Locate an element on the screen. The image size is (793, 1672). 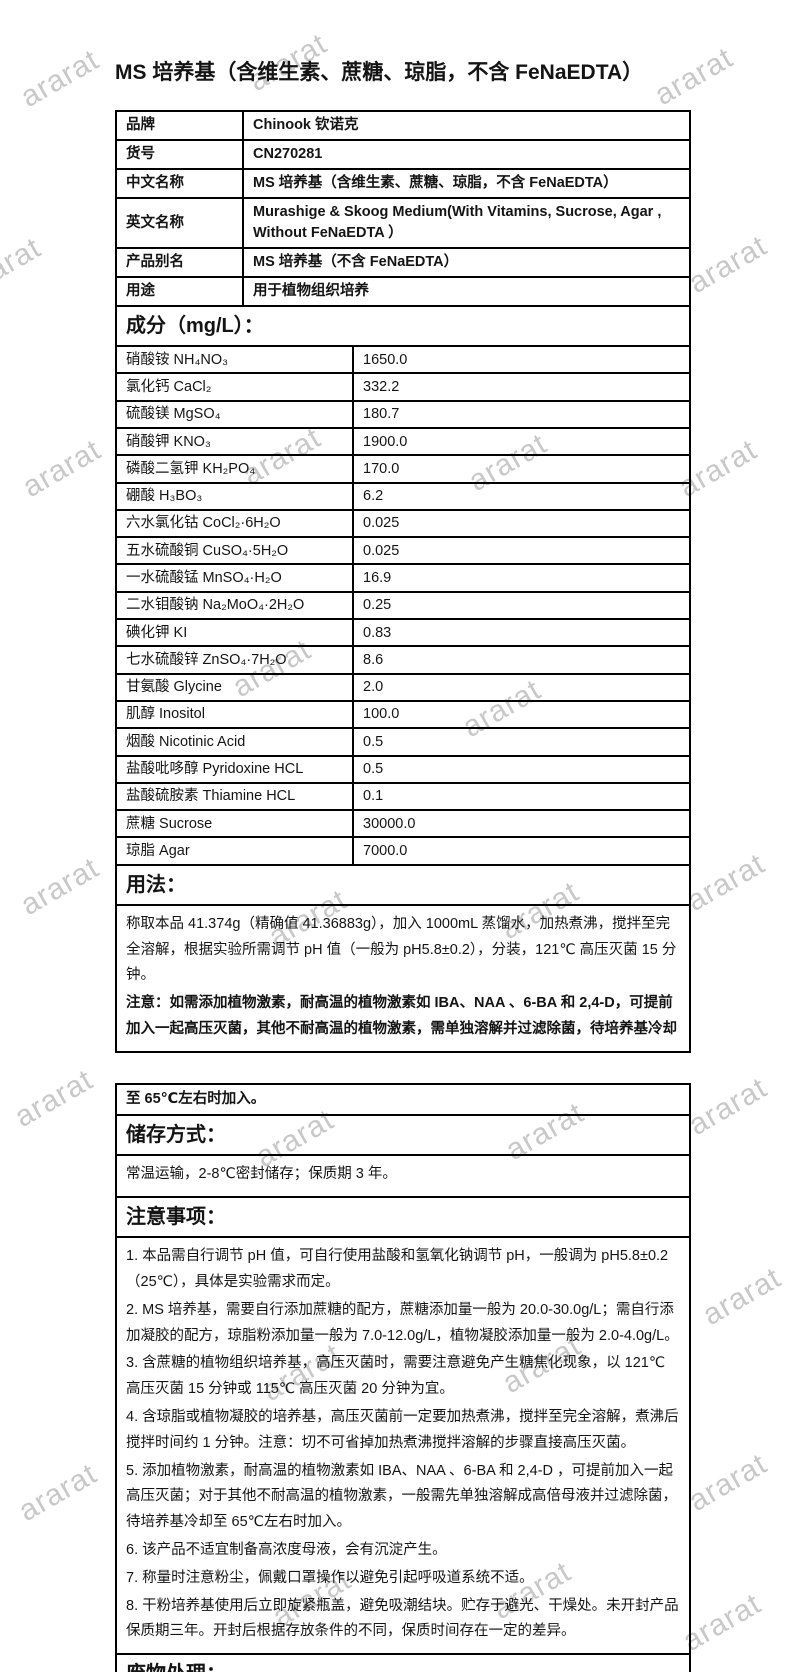
table-row: 蔗糖 Sucrose 30000.0 is located at coordinates (403, 824).